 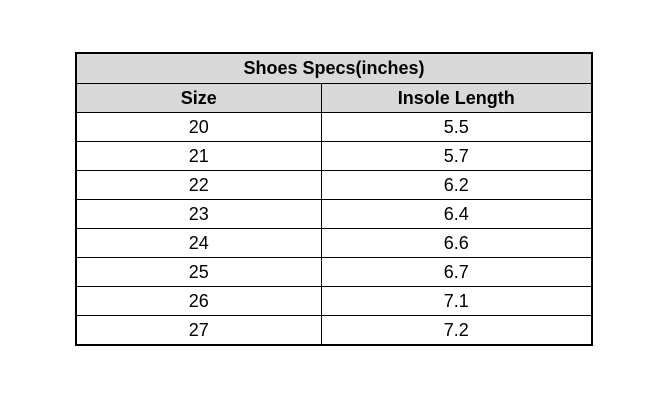 I want to click on table-row: 23 6.4, so click(x=334, y=214).